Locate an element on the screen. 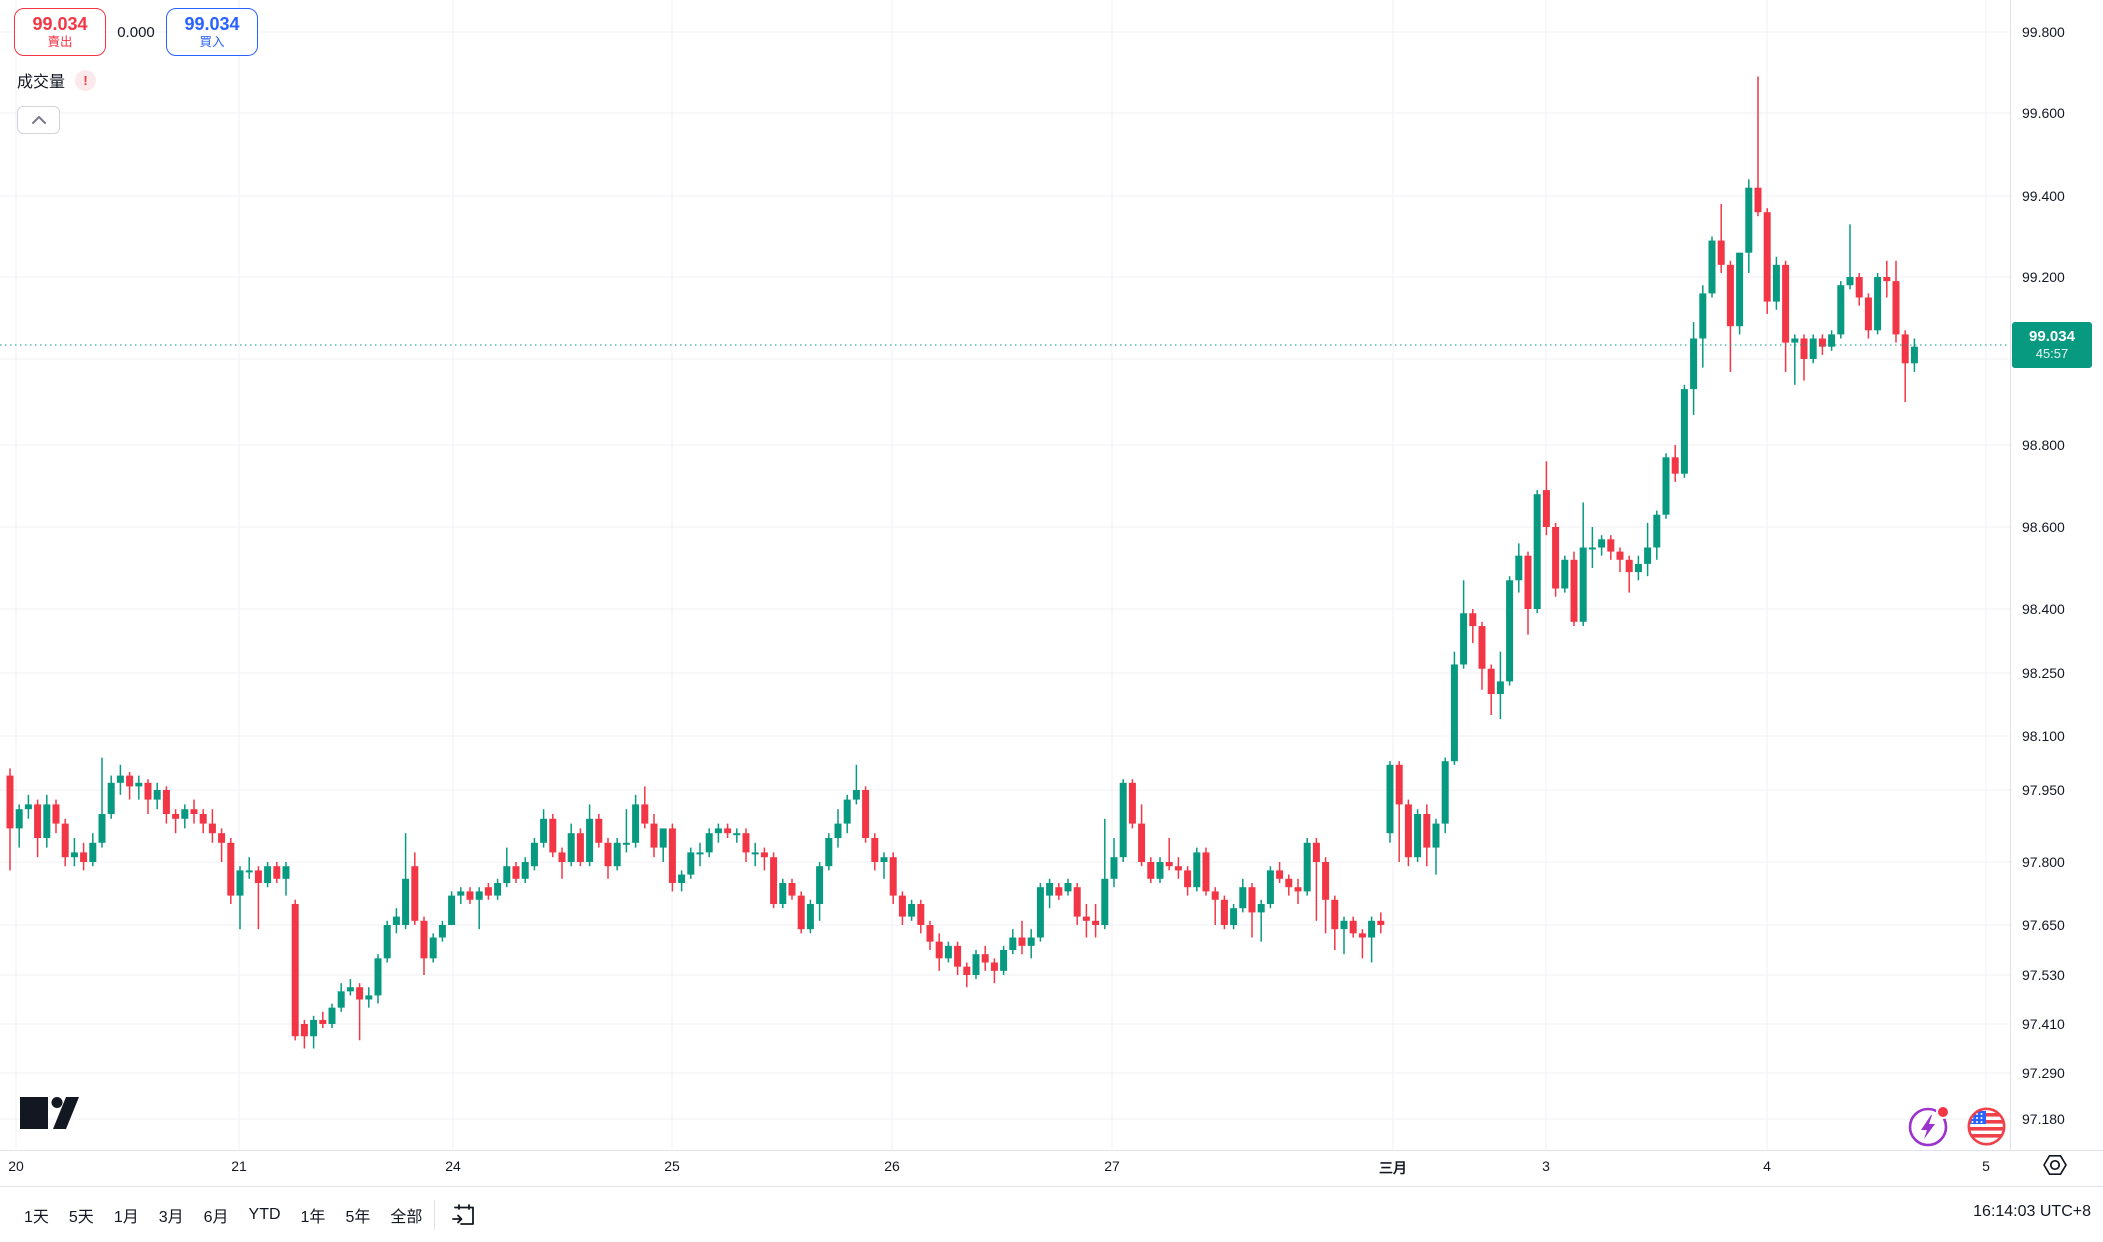 The width and height of the screenshot is (2103, 1242). price-tick-label: 98.100 is located at coordinates (2043, 736).